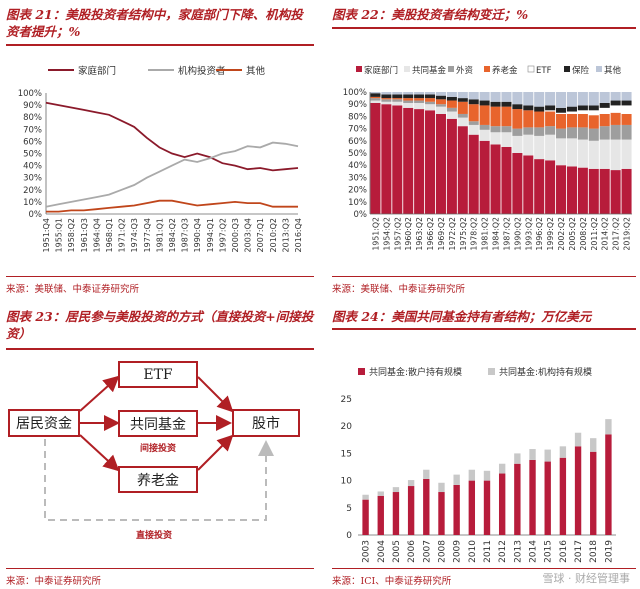 Image resolution: width=640 pixels, height=589 pixels. Describe the element at coordinates (349, 536) in the screenshot. I see `y-tick-label: 0` at that location.